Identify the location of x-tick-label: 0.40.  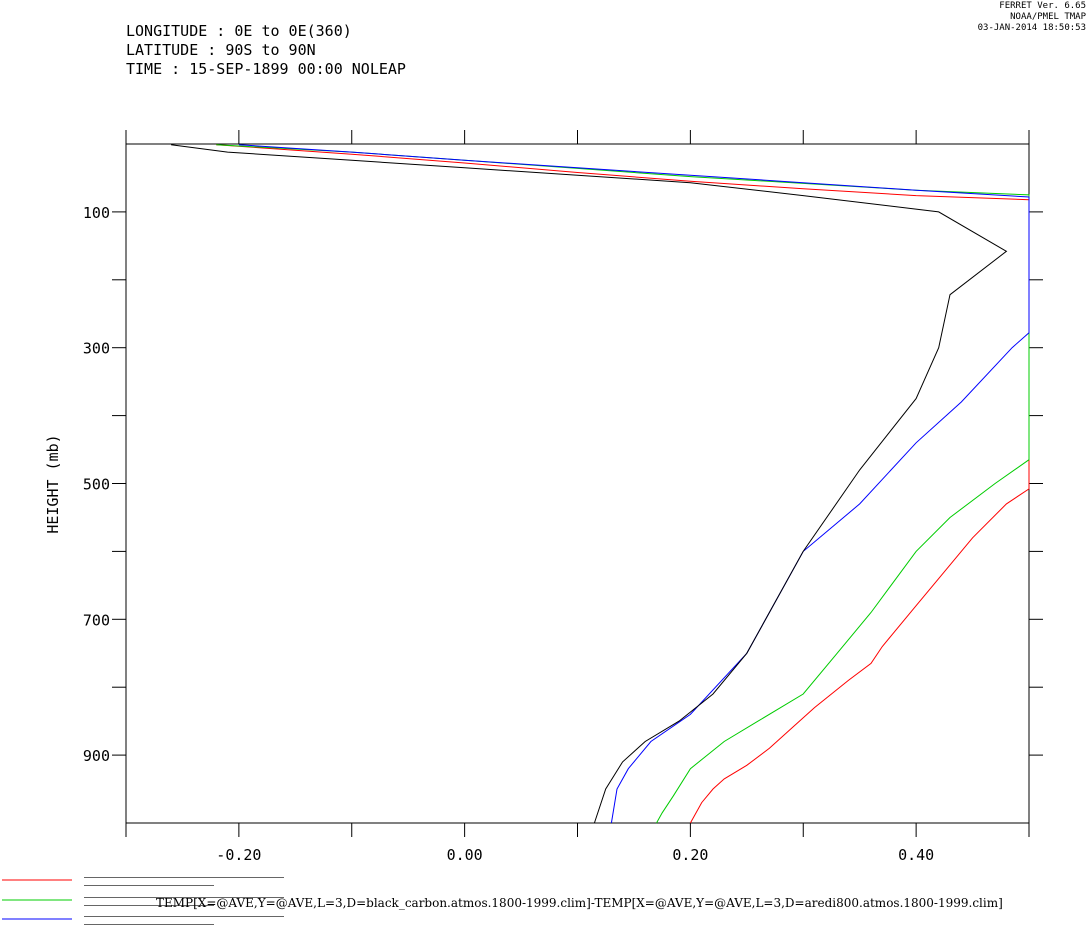
(916, 855).